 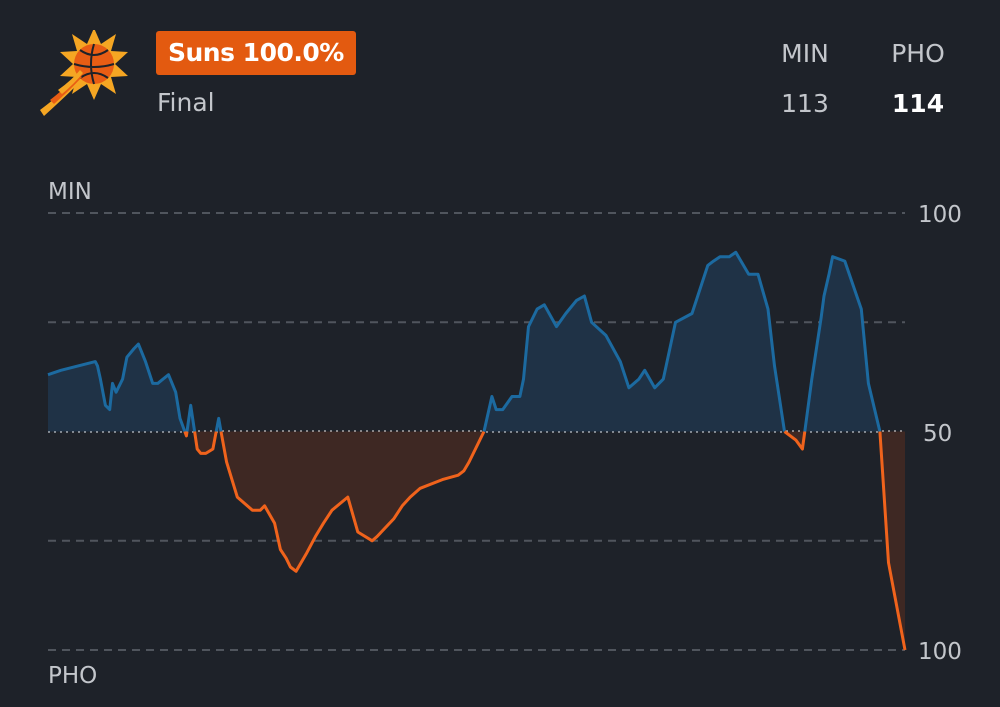 What do you see at coordinates (256, 53) in the screenshot?
I see `win-probability-badge: Suns 100.0%` at bounding box center [256, 53].